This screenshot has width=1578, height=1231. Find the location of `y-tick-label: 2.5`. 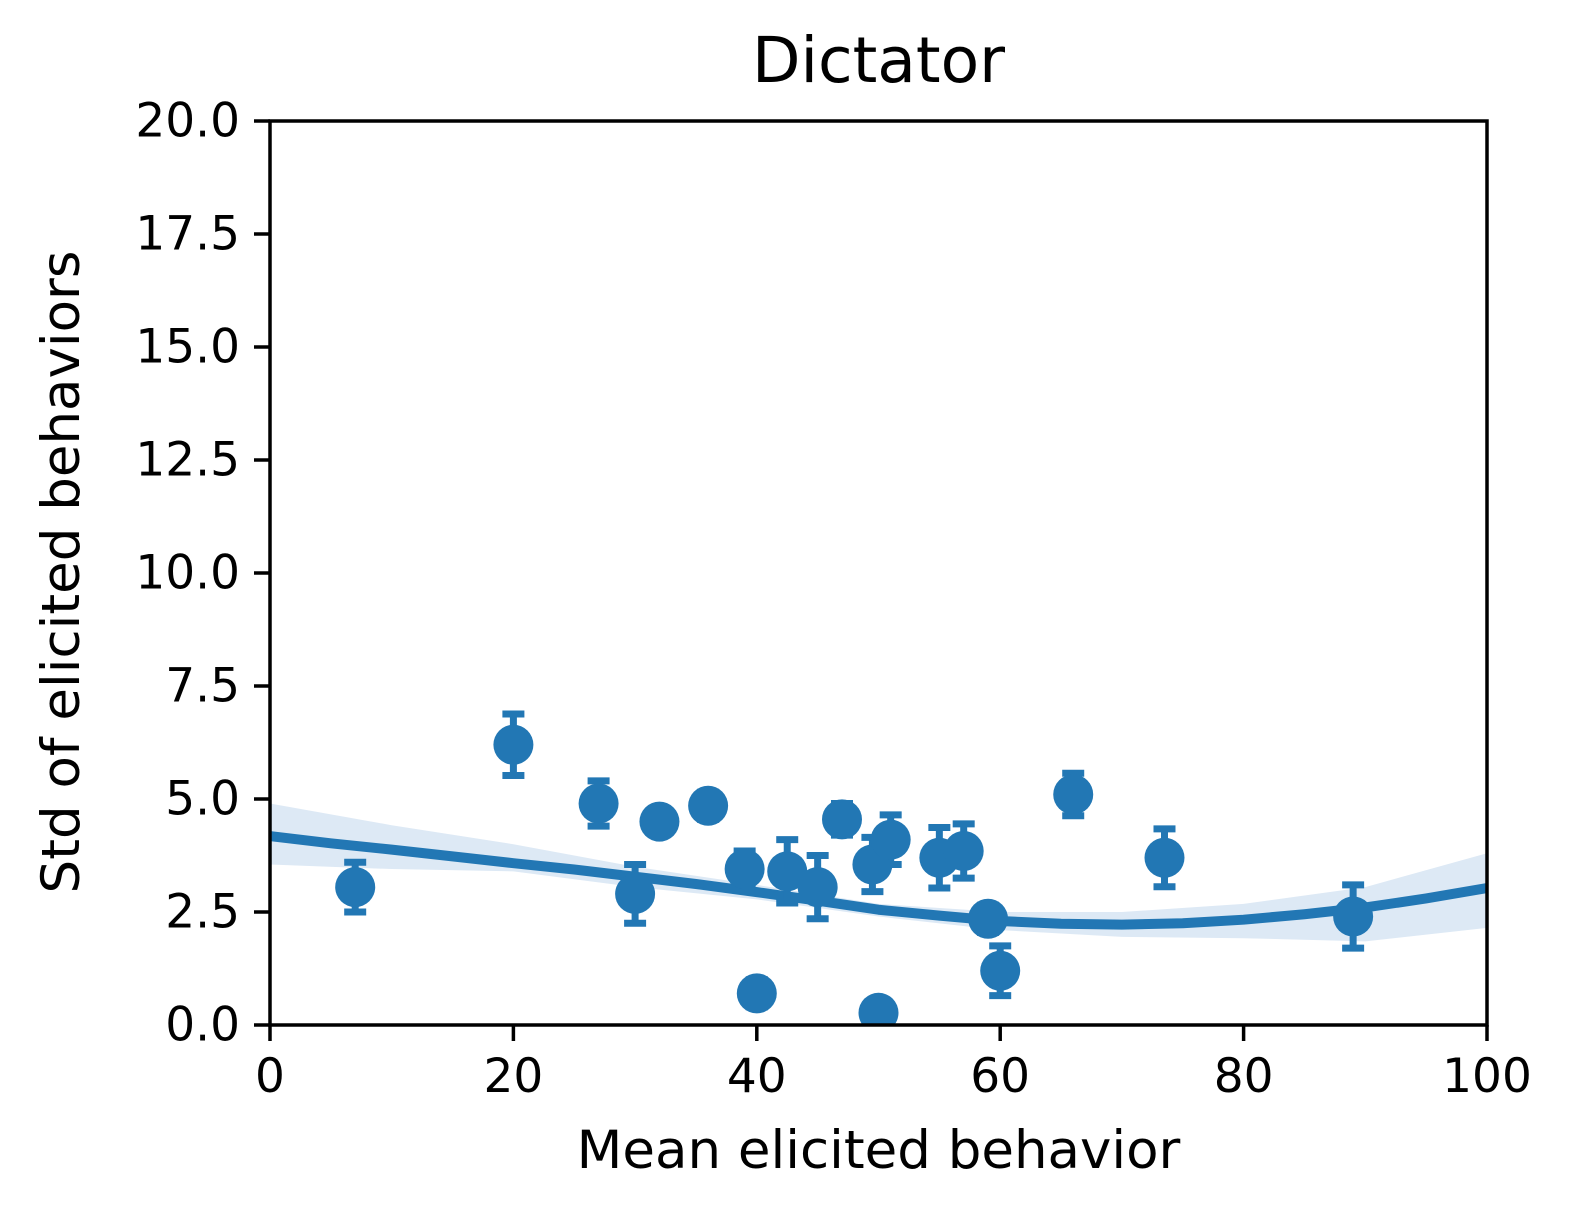

y-tick-label: 2.5 is located at coordinates (202, 912).